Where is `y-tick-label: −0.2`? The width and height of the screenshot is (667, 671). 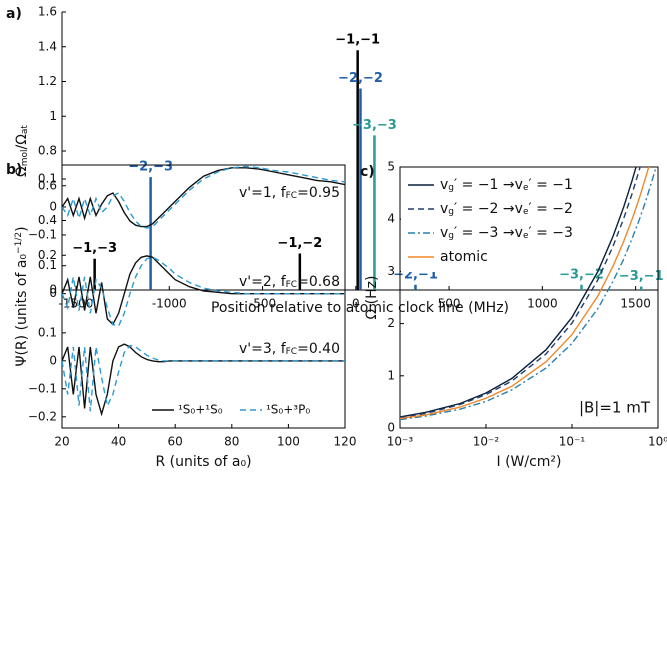 y-tick-label: −0.2 is located at coordinates (42, 416).